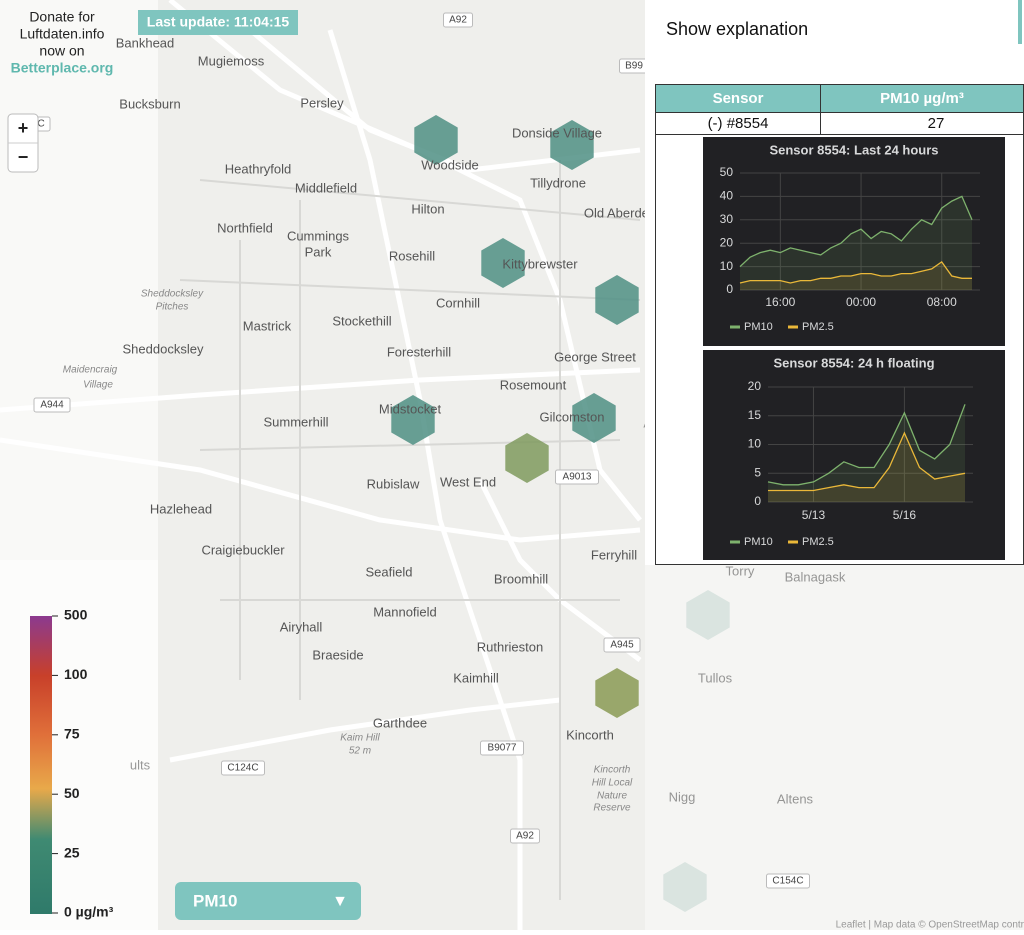  I want to click on select-value: PM10, so click(215, 900).